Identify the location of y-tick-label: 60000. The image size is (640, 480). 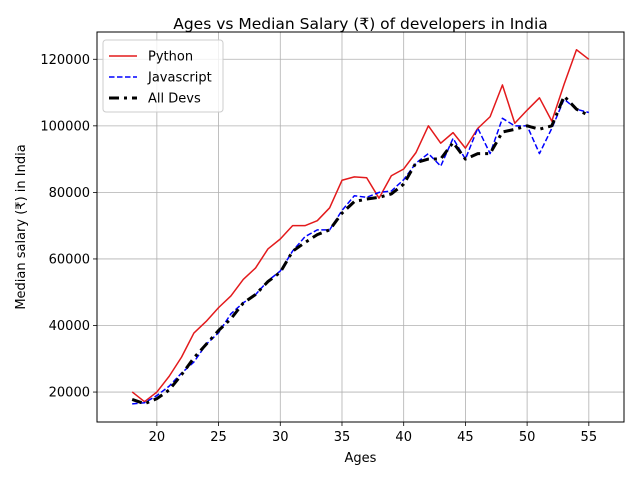
(69, 259).